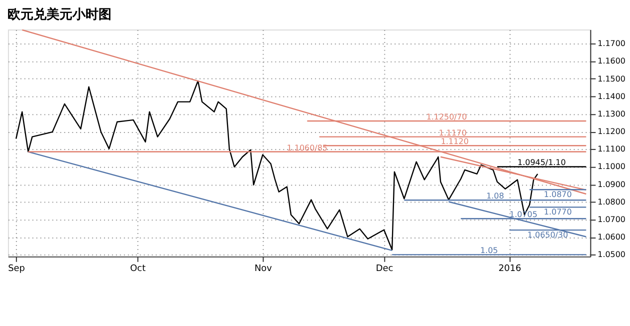 The width and height of the screenshot is (630, 326). I want to click on x-tick-label: Sep, so click(17, 269).